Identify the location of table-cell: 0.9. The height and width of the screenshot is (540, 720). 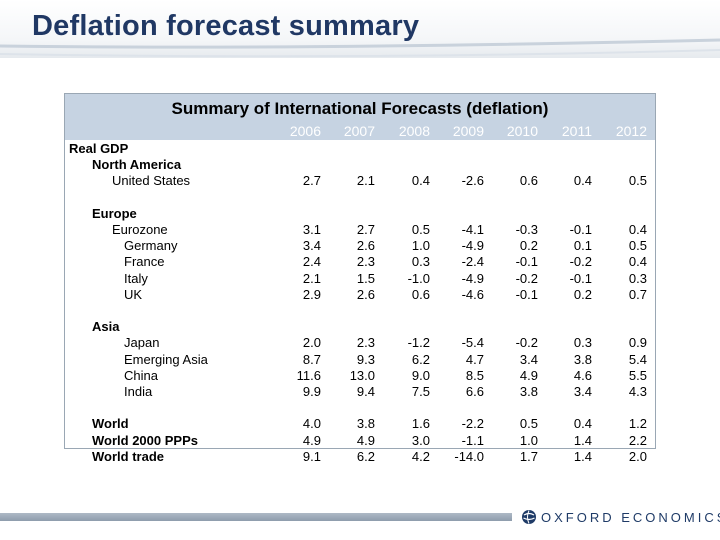
(637, 343).